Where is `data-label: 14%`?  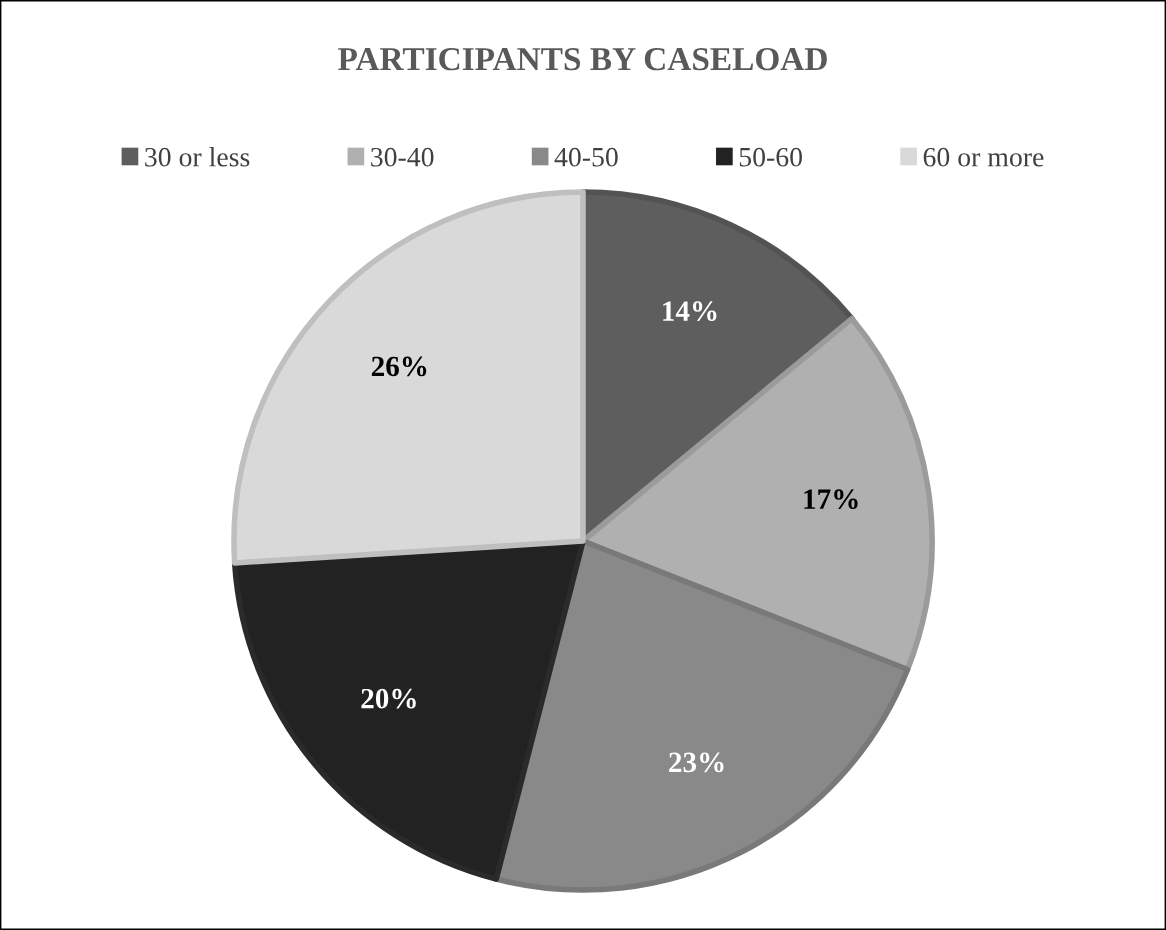
data-label: 14% is located at coordinates (690, 311).